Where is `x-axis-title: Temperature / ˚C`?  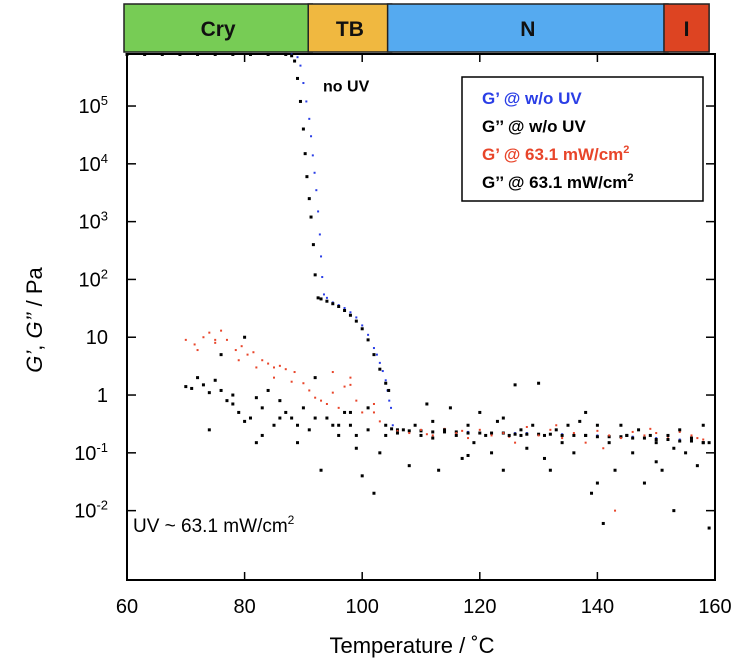
x-axis-title: Temperature / ˚C is located at coordinates (411, 645).